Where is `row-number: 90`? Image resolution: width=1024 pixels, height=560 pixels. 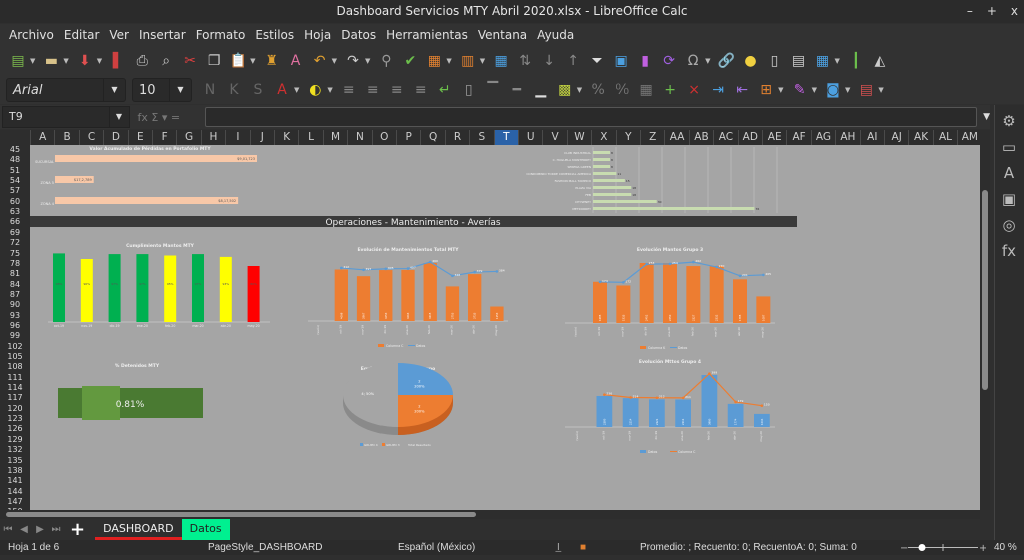
row-number: 90 is located at coordinates (15, 305).